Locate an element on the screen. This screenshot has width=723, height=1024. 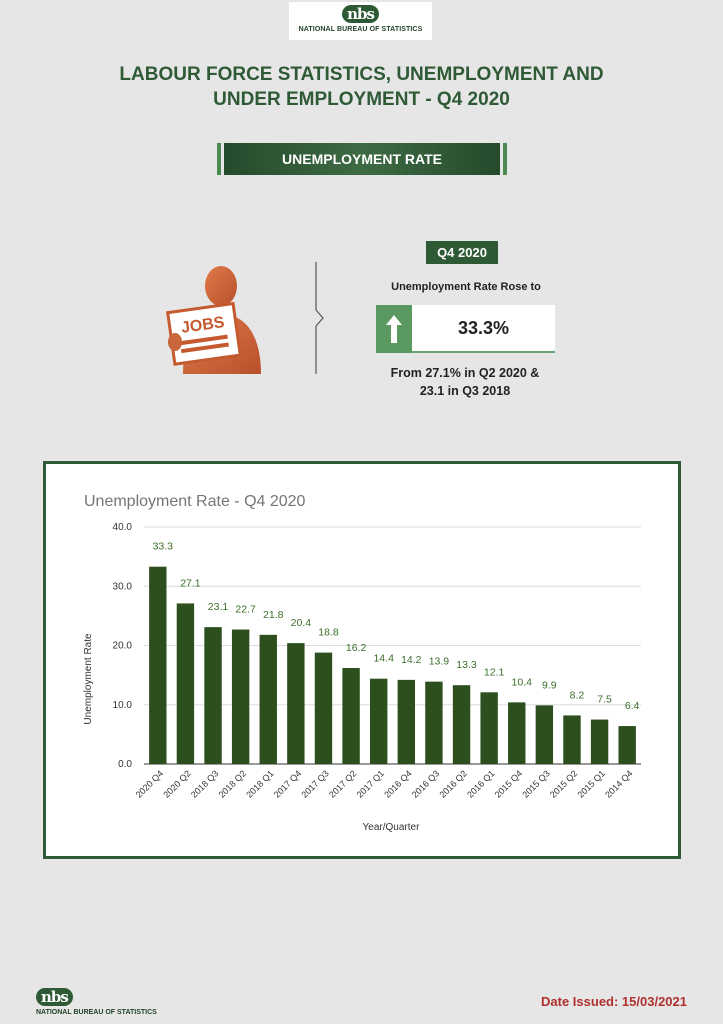
headline-value-box: 33.3% is located at coordinates (465, 329).